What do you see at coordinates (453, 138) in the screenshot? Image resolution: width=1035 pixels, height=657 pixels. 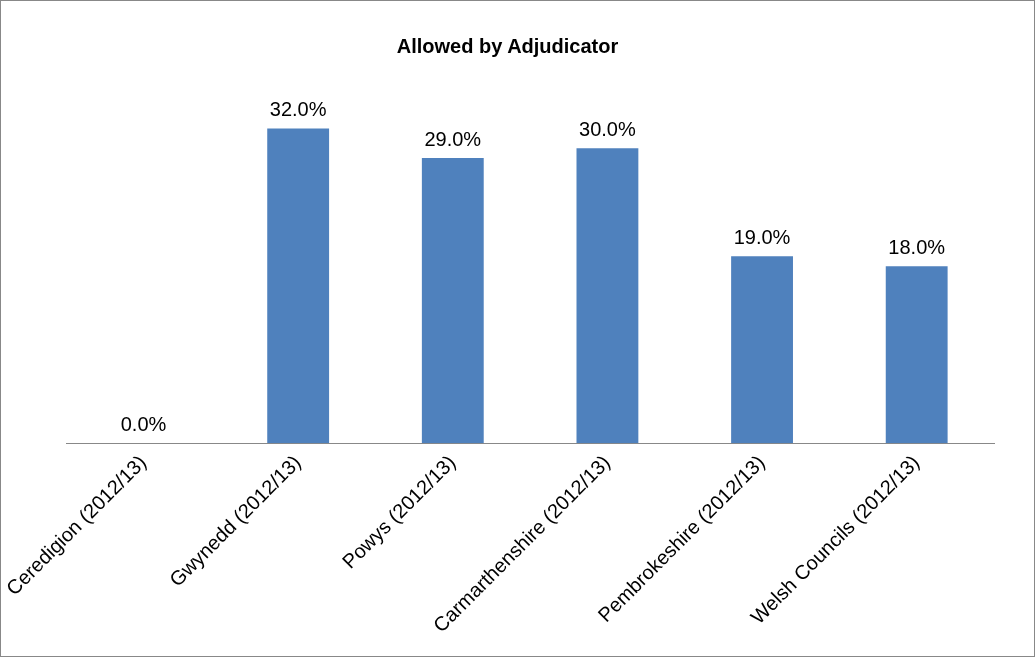 I see `data-label: 29.0%` at bounding box center [453, 138].